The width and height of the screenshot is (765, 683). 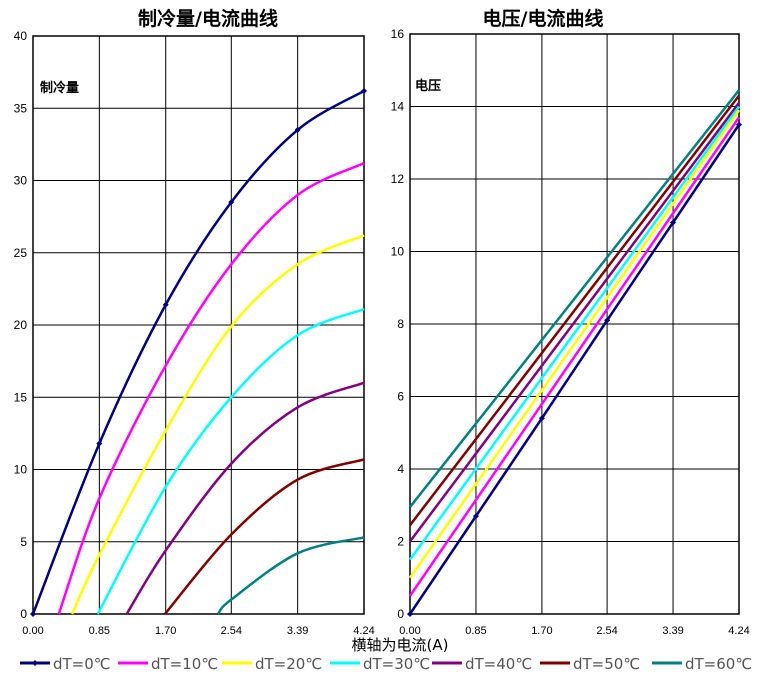 I want to click on y-tick-label: 35, so click(x=21, y=108).